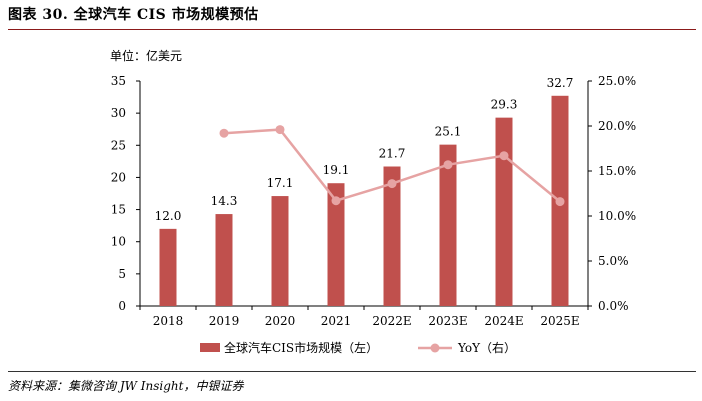 The height and width of the screenshot is (401, 702). Describe the element at coordinates (118, 242) in the screenshot. I see `left-tick-label: 10` at that location.